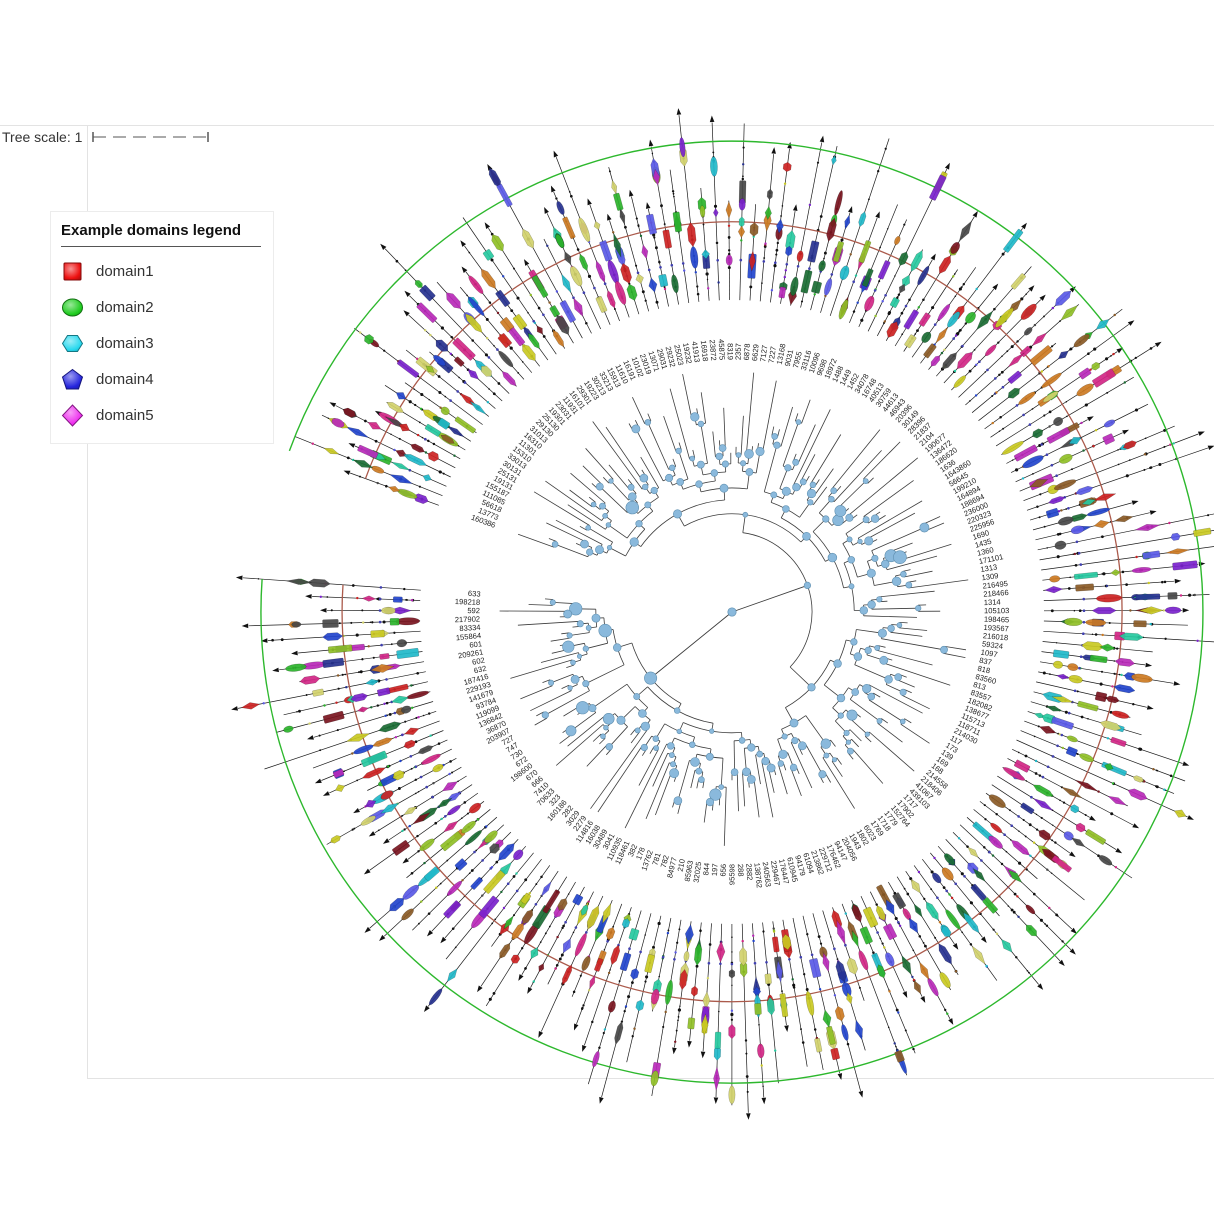  Describe the element at coordinates (713, 350) in the screenshot. I see `leaf-label: 23872` at that location.